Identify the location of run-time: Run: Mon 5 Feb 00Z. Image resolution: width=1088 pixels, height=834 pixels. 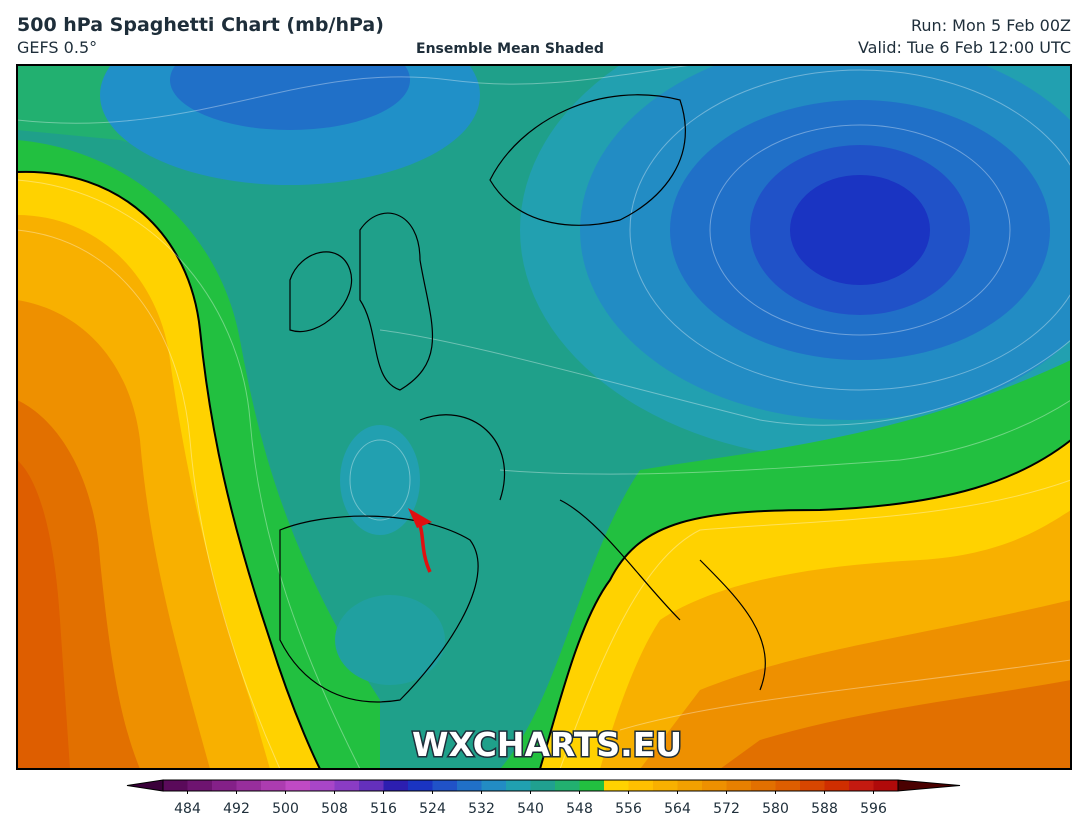
(991, 25).